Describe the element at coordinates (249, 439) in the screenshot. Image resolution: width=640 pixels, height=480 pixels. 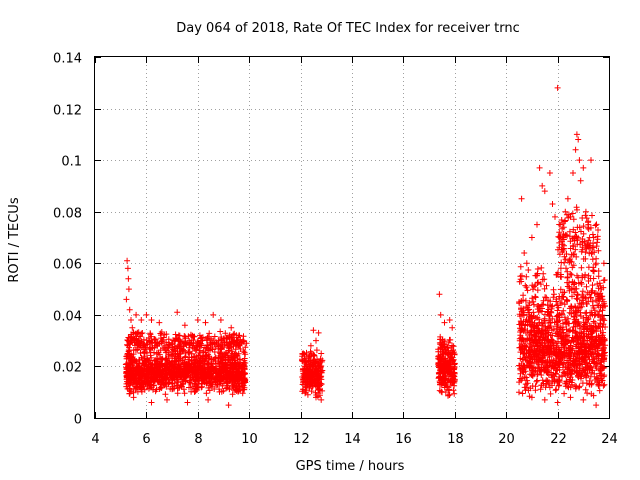
I see `x-tick-label: 10` at that location.